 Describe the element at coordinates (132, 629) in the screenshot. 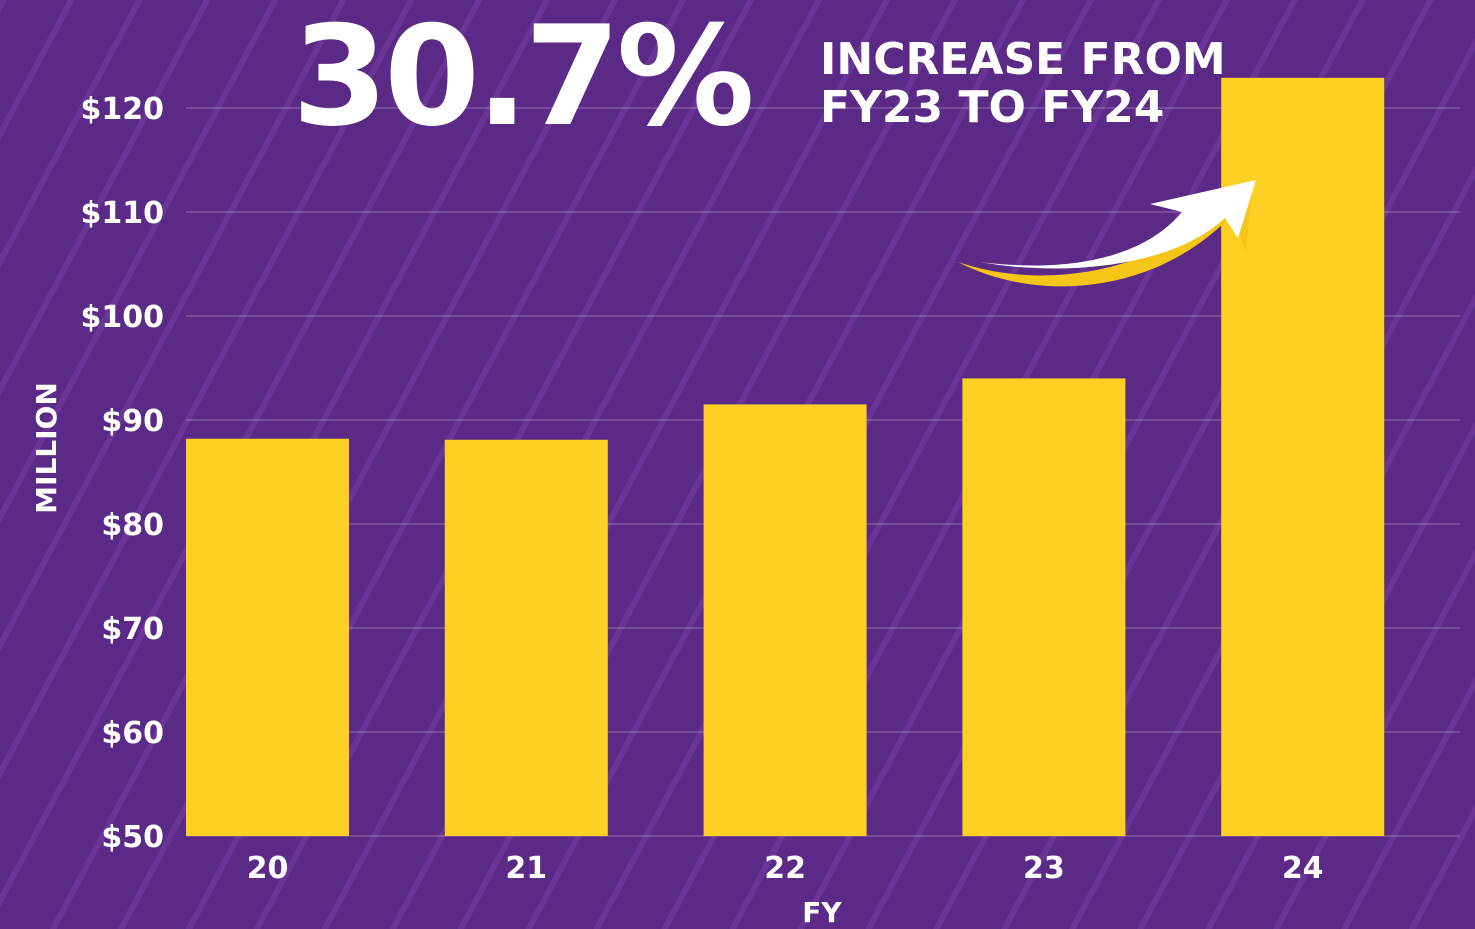

I see `y-tick-label: $70` at that location.